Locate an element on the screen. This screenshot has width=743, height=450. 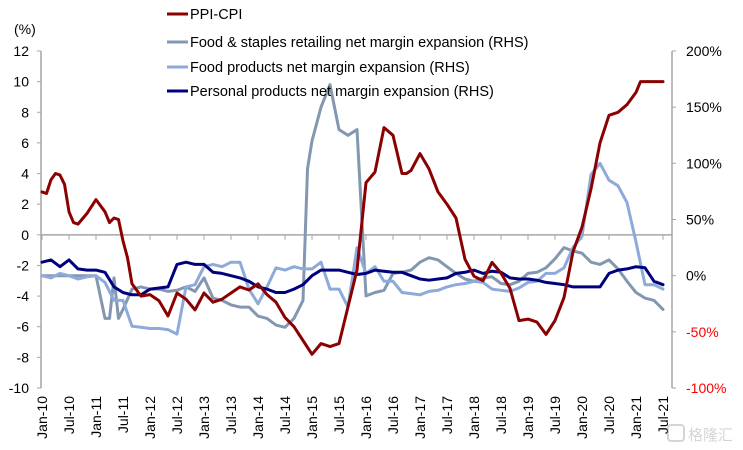
left-axis-tick-label: 6 is located at coordinates (25, 143).